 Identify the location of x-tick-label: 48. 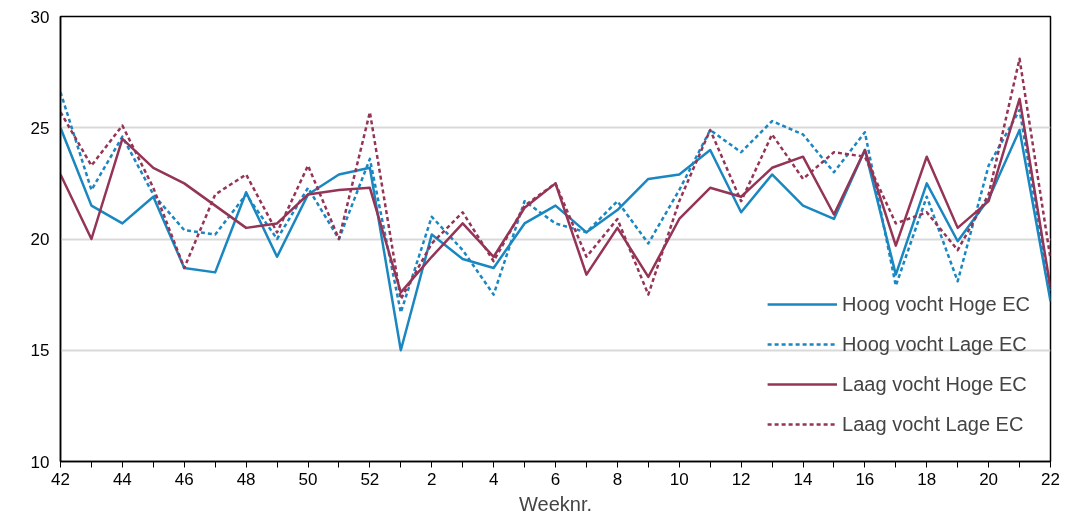
(246, 479).